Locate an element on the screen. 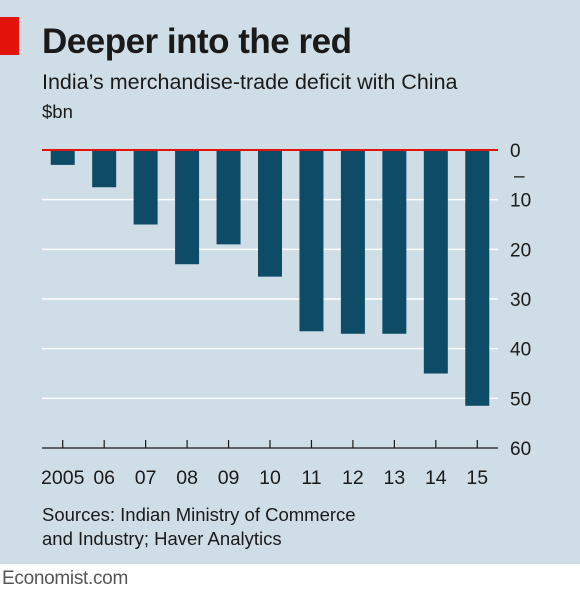 This screenshot has width=580, height=598. source-line-1: Sources: Indian Ministry of Commerce is located at coordinates (199, 514).